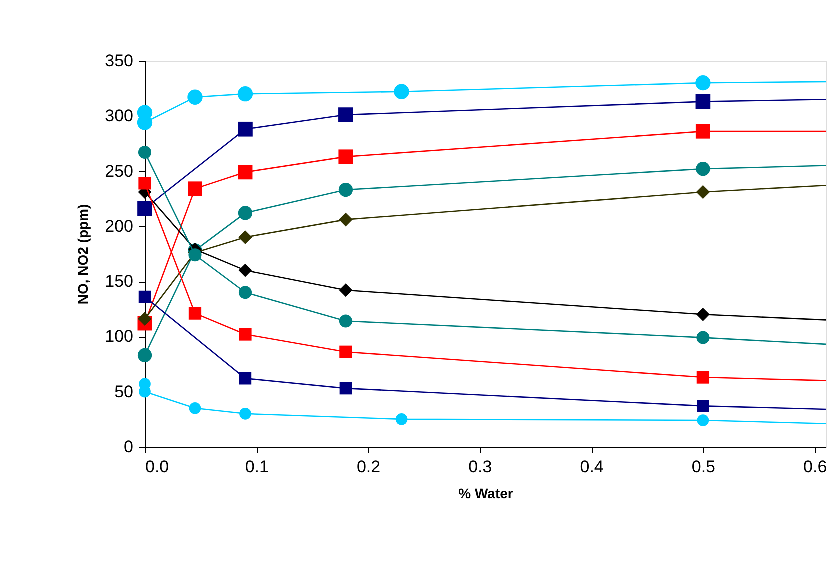 The image size is (836, 562). What do you see at coordinates (119, 282) in the screenshot?
I see `y-tick-label: 150` at bounding box center [119, 282].